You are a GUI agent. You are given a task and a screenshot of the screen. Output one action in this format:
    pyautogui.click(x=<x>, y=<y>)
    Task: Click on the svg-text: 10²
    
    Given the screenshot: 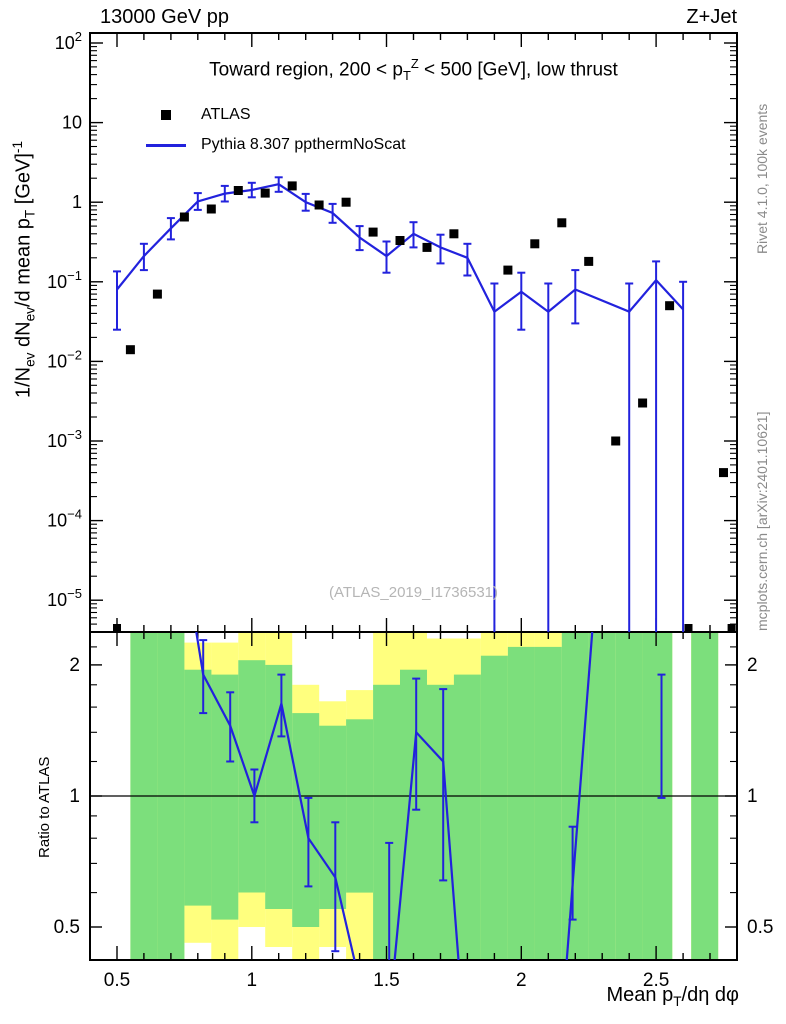 What is the action you would take?
    pyautogui.click(x=68, y=41)
    